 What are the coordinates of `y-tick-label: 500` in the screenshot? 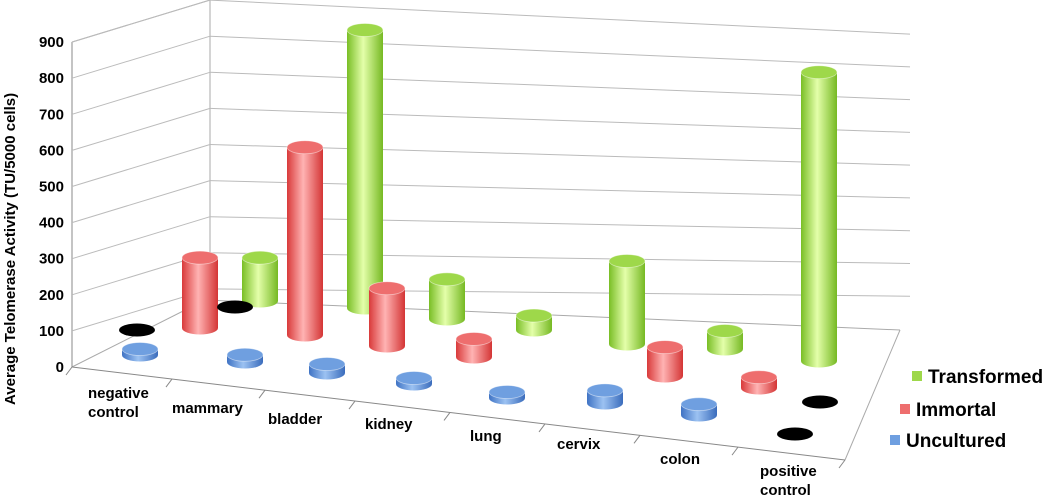 It's located at (51, 187).